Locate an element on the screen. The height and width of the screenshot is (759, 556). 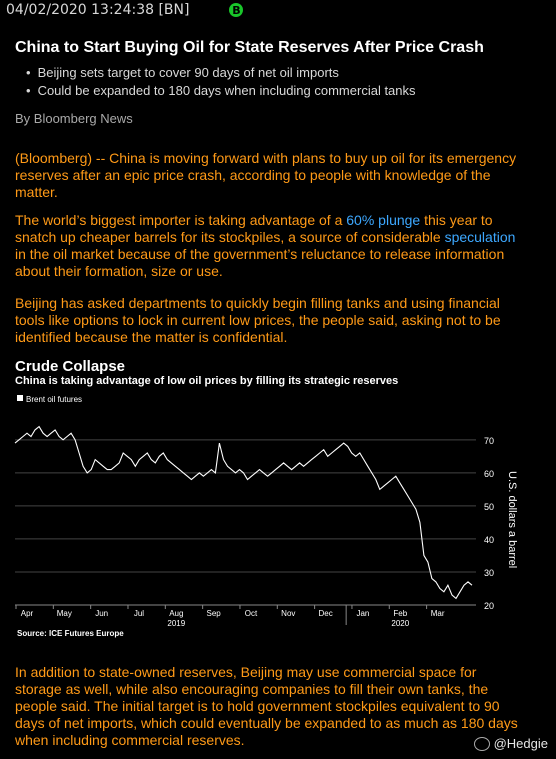
x-tick-label: Jun is located at coordinates (101, 613).